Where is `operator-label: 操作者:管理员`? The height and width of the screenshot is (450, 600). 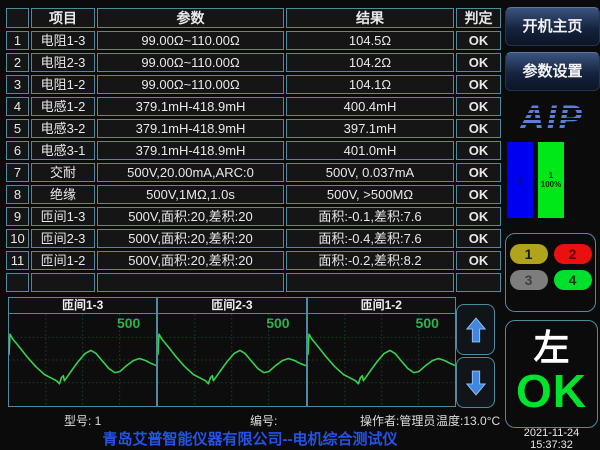
operator-label: 操作者:管理员 is located at coordinates (398, 421).